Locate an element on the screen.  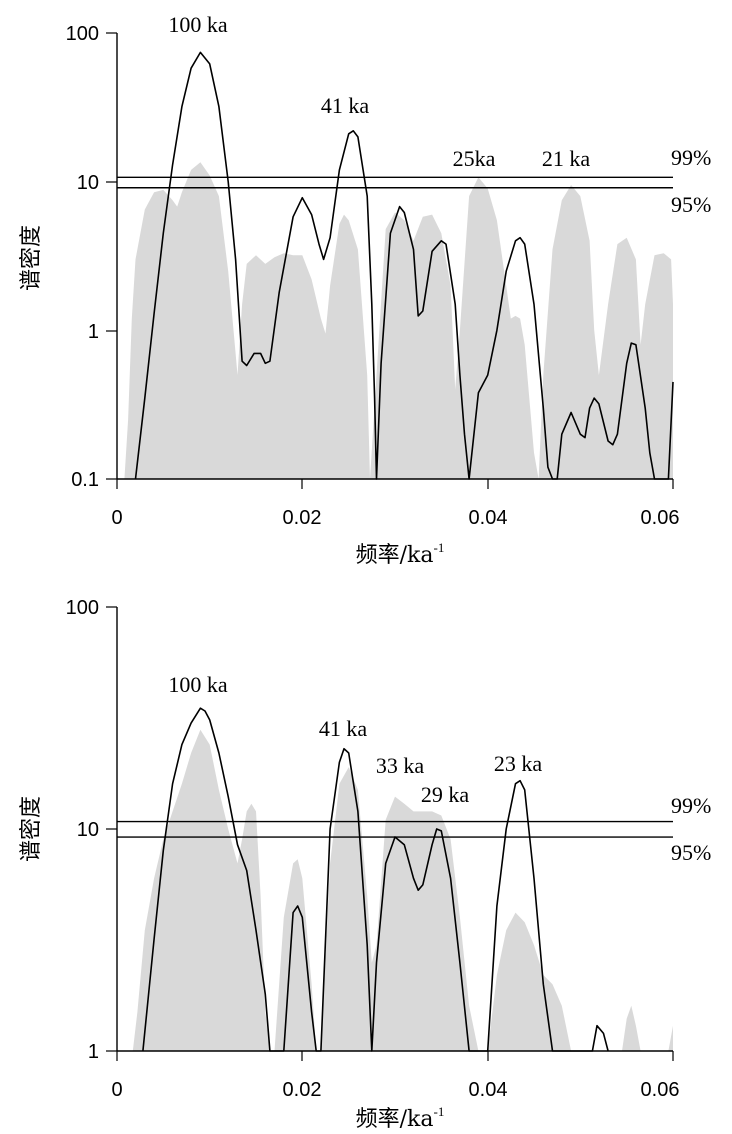
chart-2-peak-label: 23 ka is located at coordinates (518, 763).